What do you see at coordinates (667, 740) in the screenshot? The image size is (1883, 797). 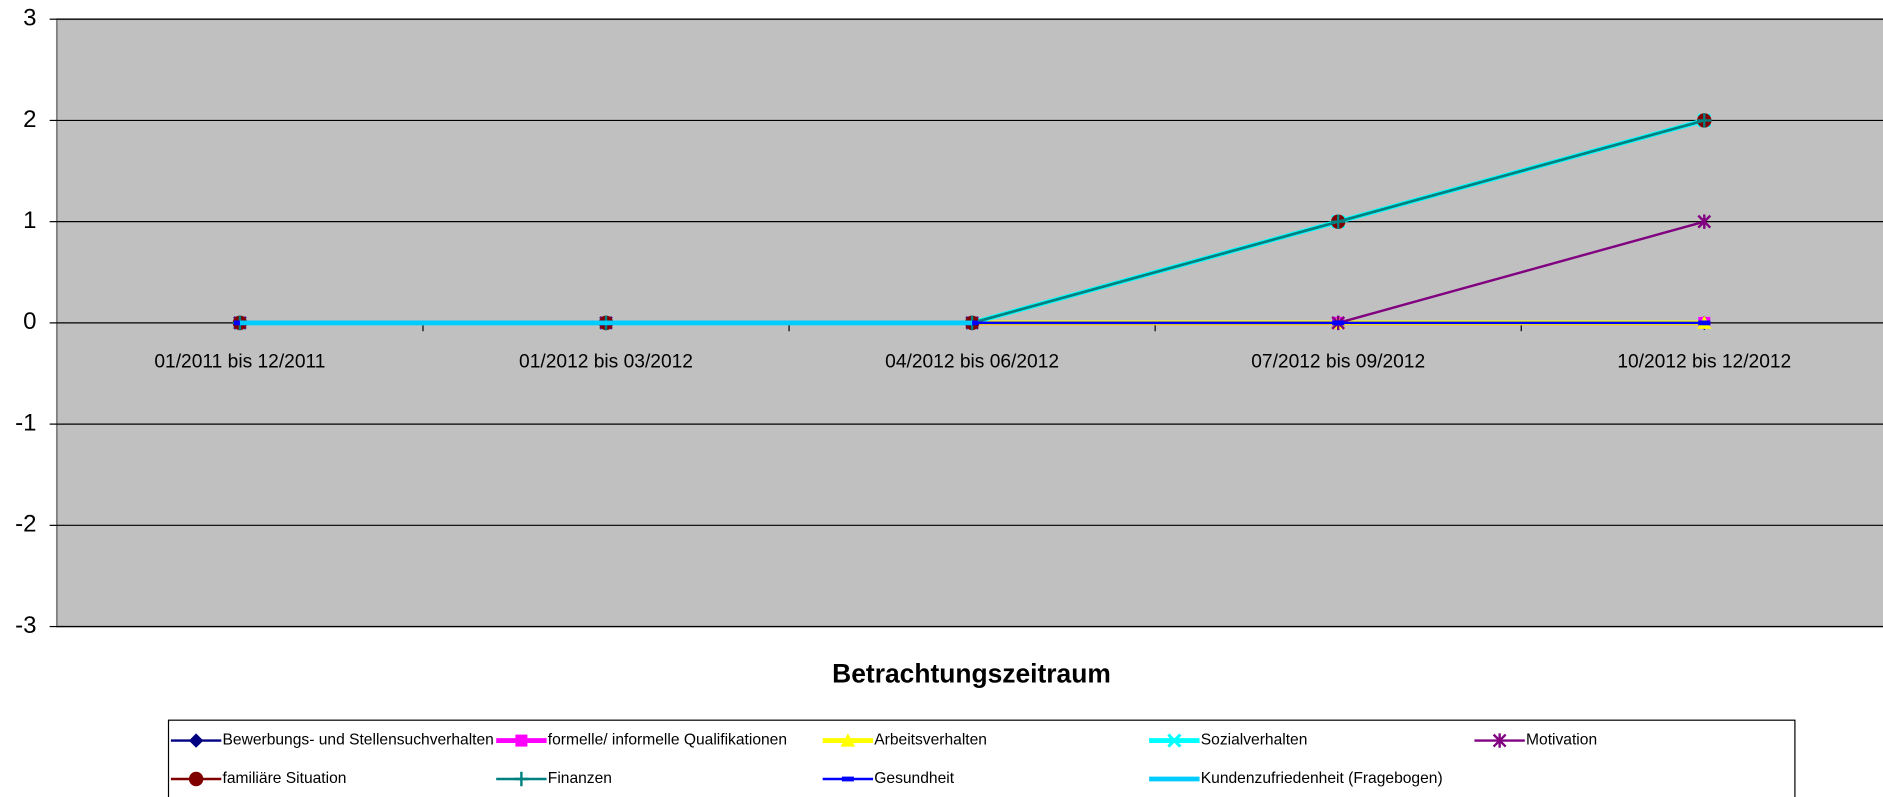 I see `legend-label: formelle/ informelle Qualifikationen` at bounding box center [667, 740].